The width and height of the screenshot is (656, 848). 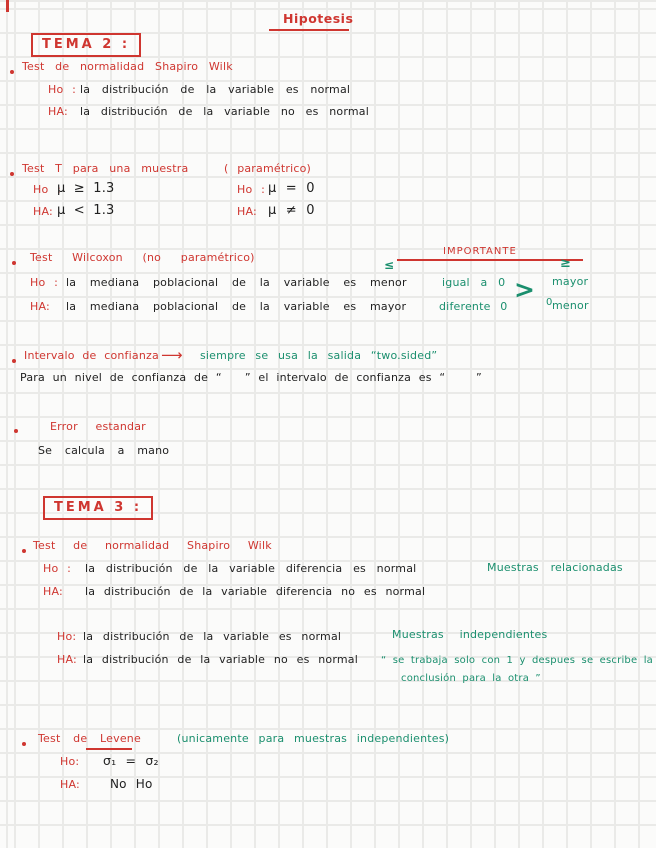 I want to click on tema3-box: TEMA 3 :, so click(x=98, y=508).